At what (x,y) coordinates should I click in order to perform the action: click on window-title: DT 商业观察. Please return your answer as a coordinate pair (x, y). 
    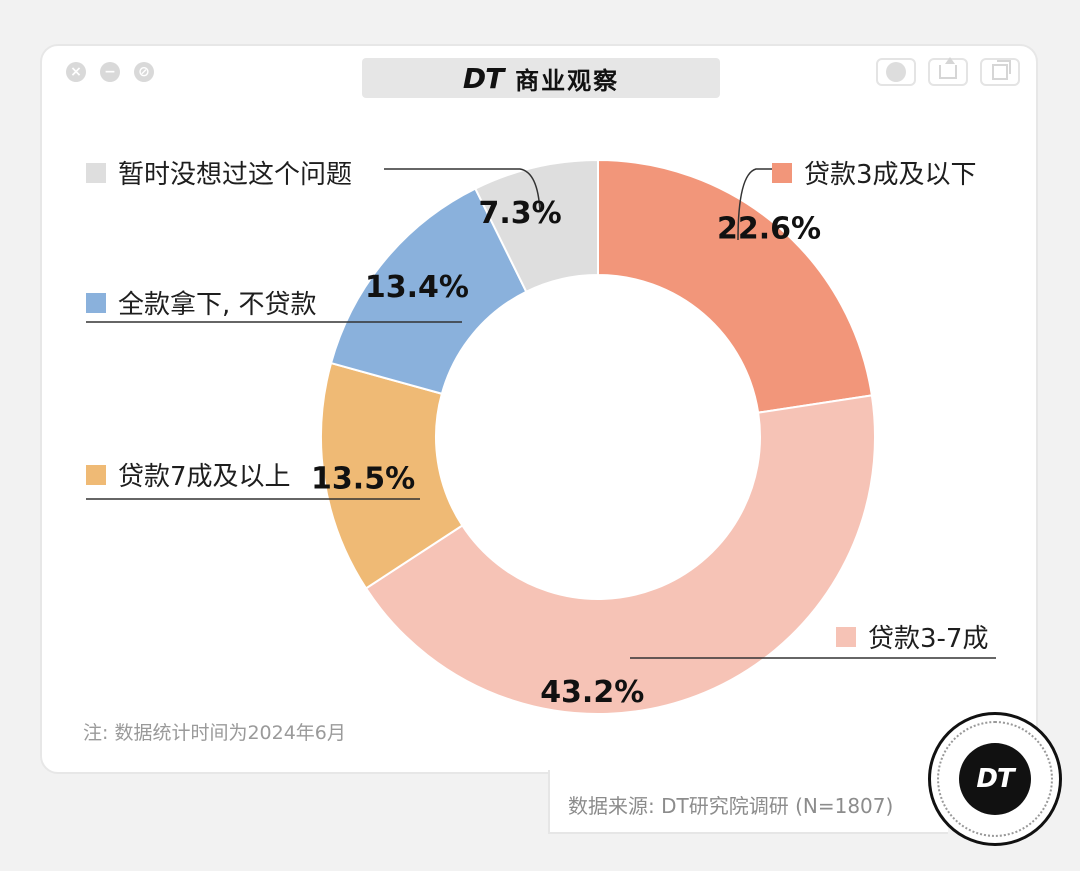
    Looking at the image, I should click on (541, 78).